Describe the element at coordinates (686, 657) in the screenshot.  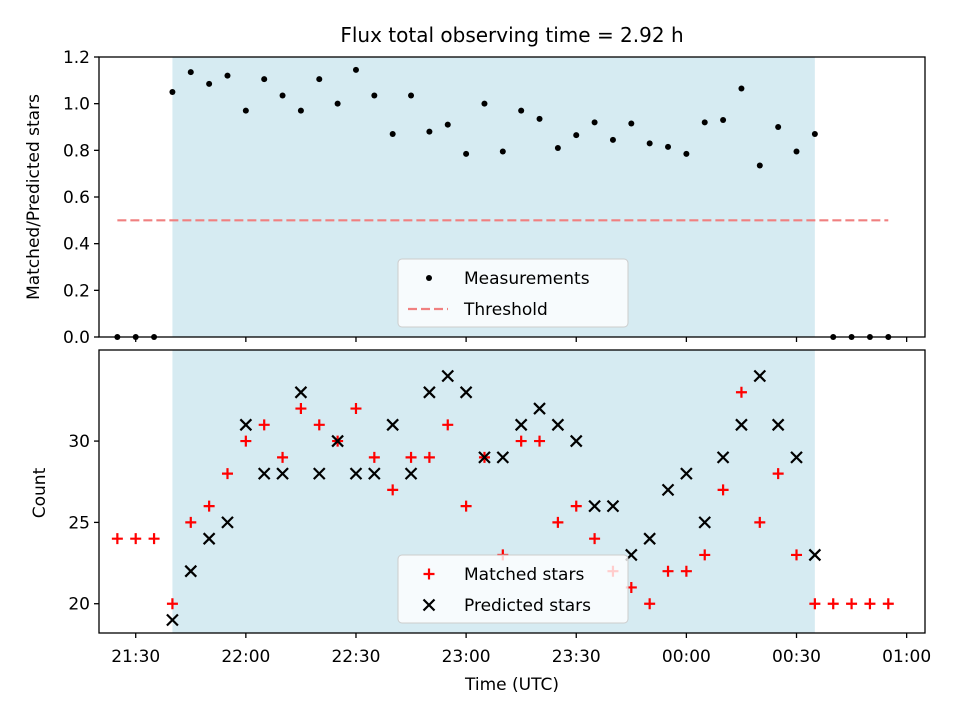
I see `x-tick-label: 00:00` at that location.